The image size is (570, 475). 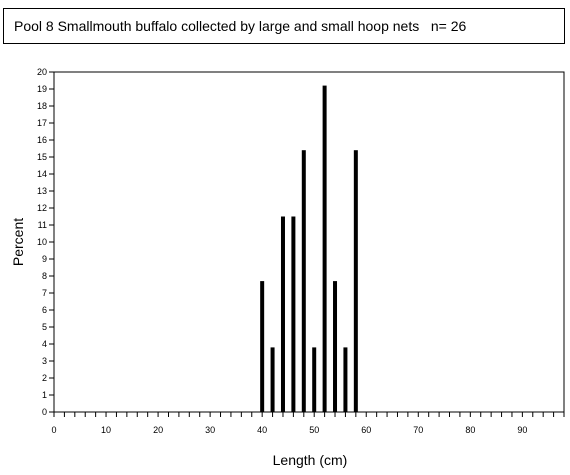 I want to click on y-tick-label: 13, so click(x=42, y=191).